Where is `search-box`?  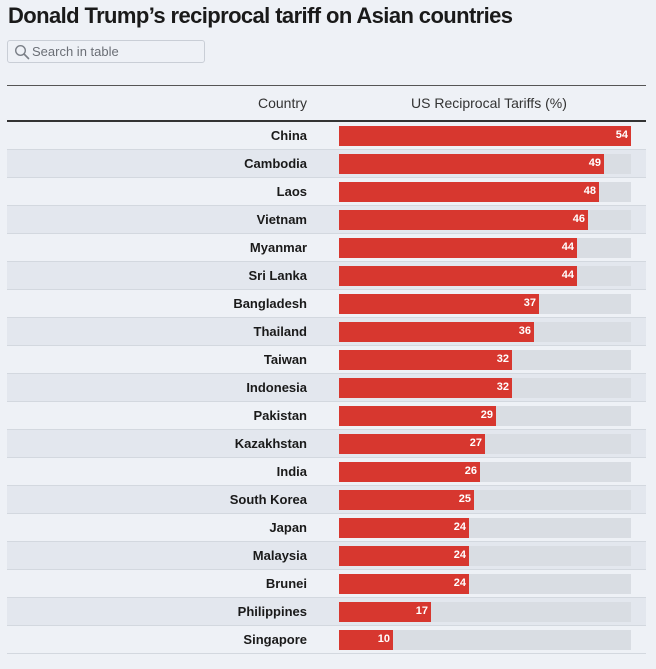 search-box is located at coordinates (106, 51).